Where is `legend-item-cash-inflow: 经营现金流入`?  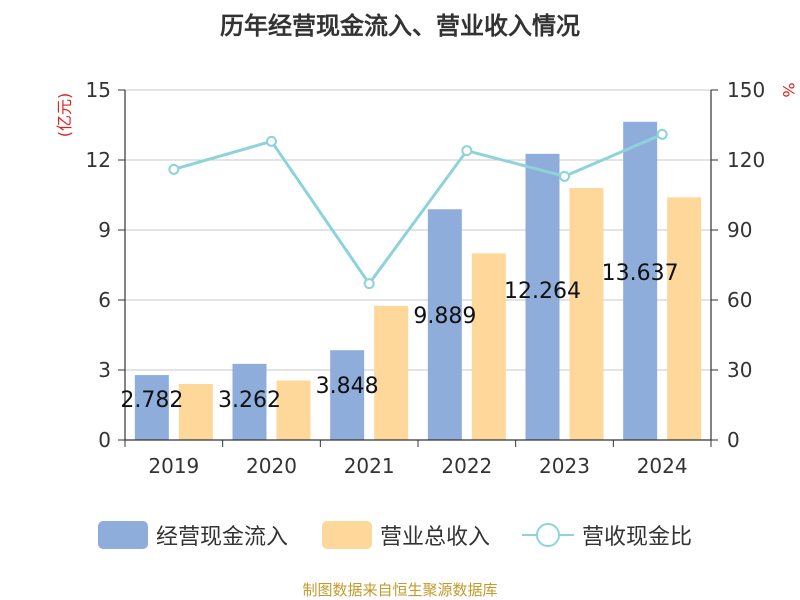
legend-item-cash-inflow: 经营现金流入 is located at coordinates (193, 535).